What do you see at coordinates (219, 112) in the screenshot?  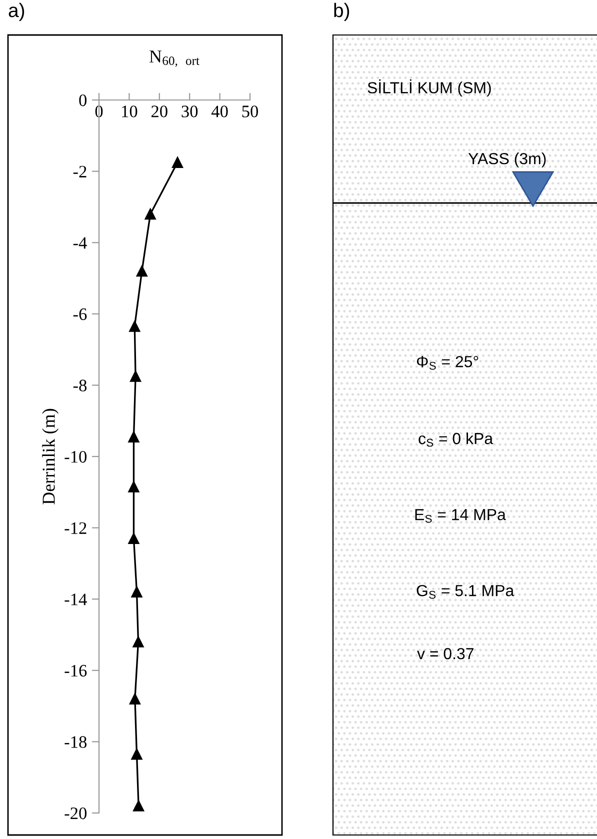 I see `x-tick-label: 40` at bounding box center [219, 112].